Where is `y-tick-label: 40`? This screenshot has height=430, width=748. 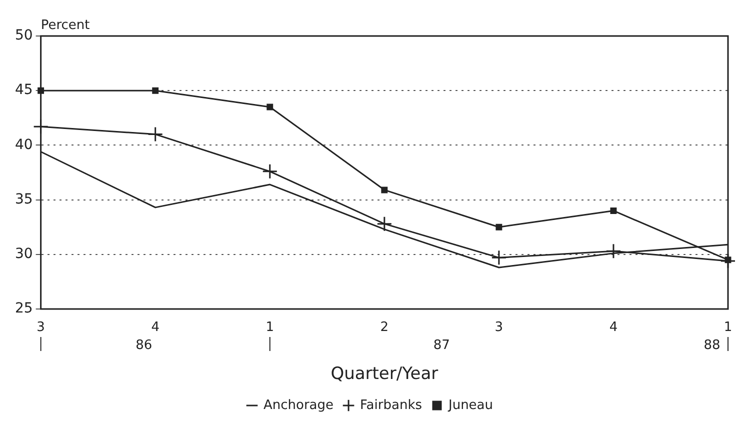 y-tick-label: 40 is located at coordinates (23, 144).